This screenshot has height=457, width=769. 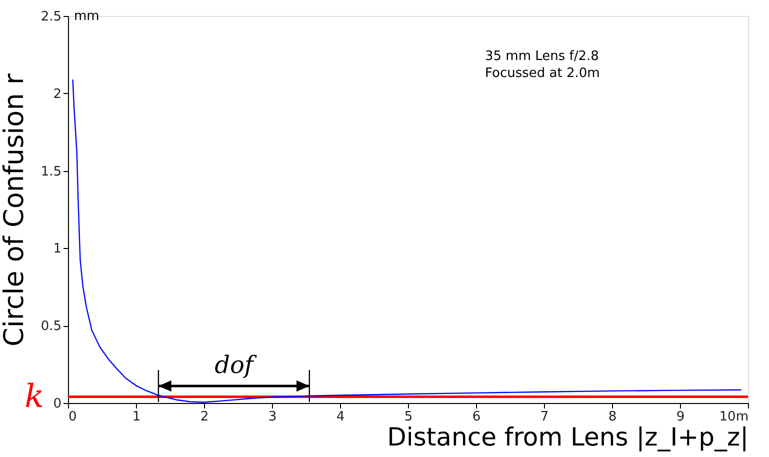 I want to click on y-tick-label: 2.5, so click(x=51, y=17).